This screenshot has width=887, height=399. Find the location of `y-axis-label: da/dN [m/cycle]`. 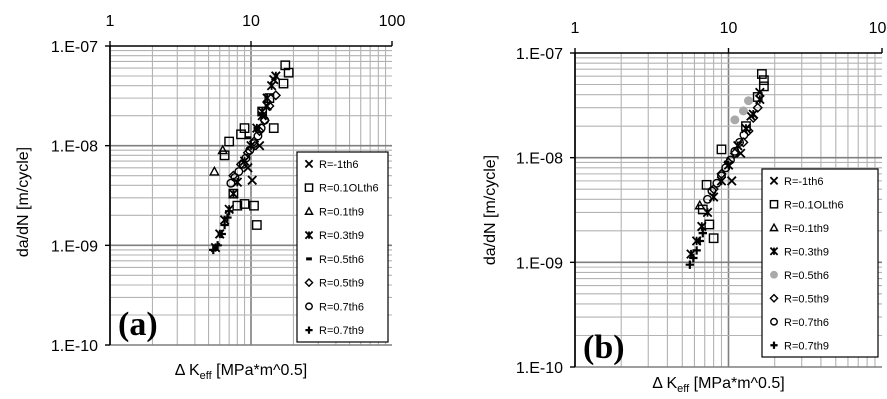

y-axis-label: da/dN [m/cycle] is located at coordinates (23, 202).